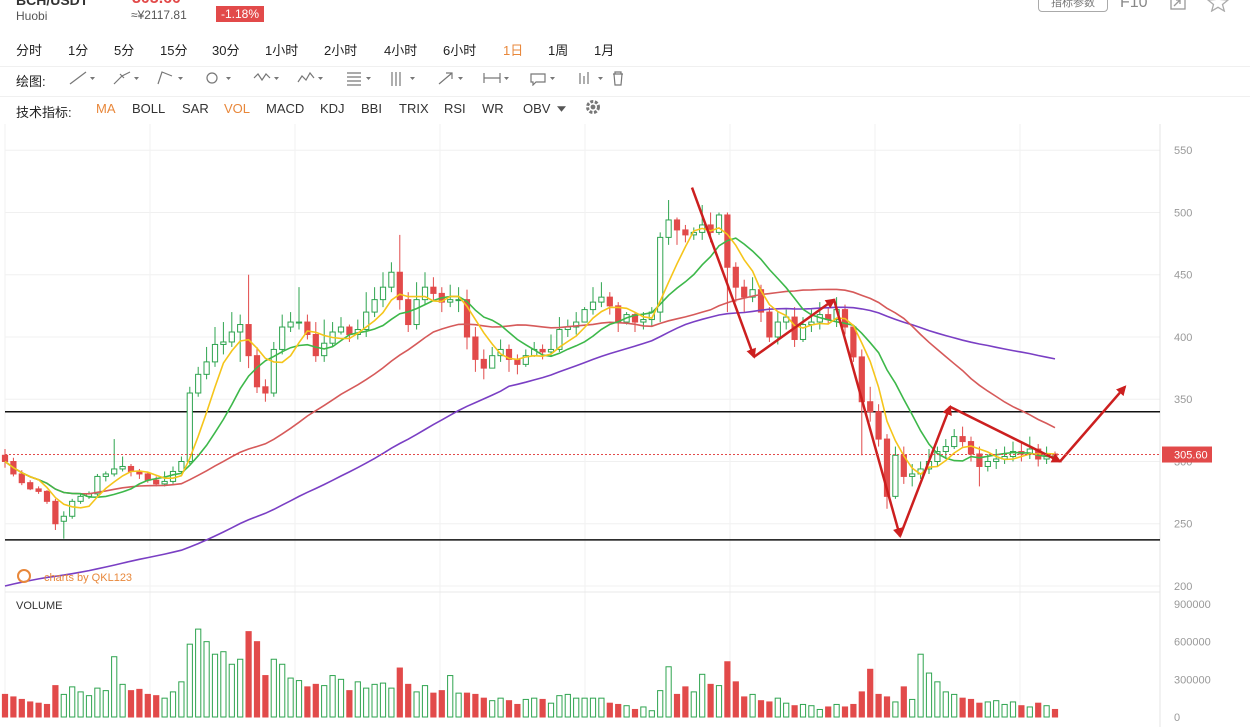 The height and width of the screenshot is (727, 1250). What do you see at coordinates (604, 50) in the screenshot?
I see `timeframe-11: 1月` at bounding box center [604, 50].